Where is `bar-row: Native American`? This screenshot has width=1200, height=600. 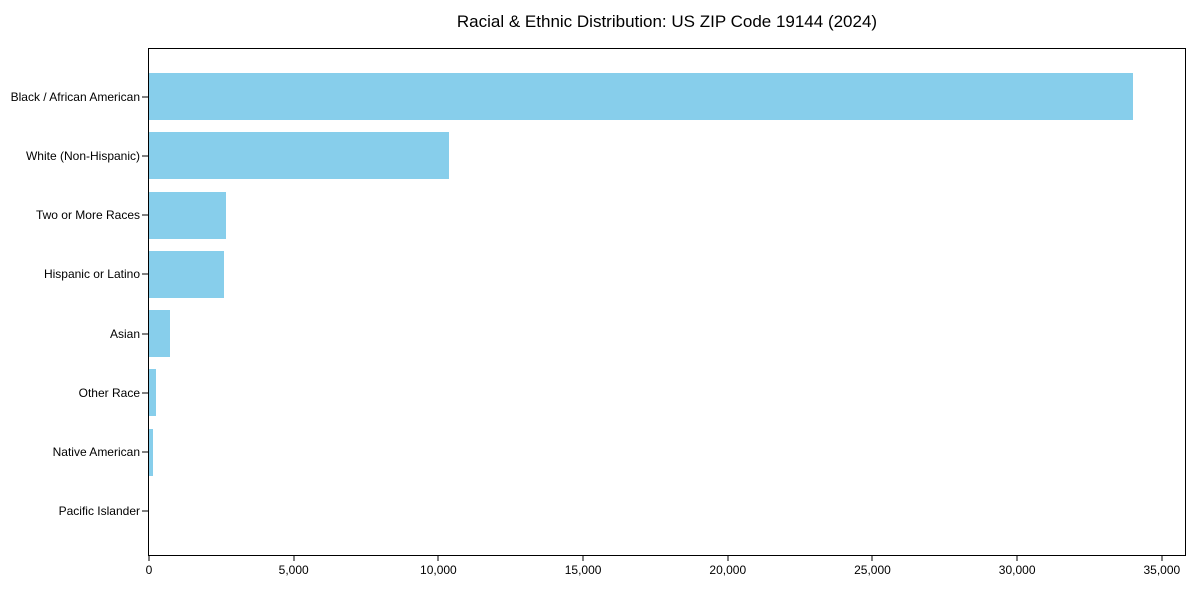
bar-row: Native American is located at coordinates (619, 452).